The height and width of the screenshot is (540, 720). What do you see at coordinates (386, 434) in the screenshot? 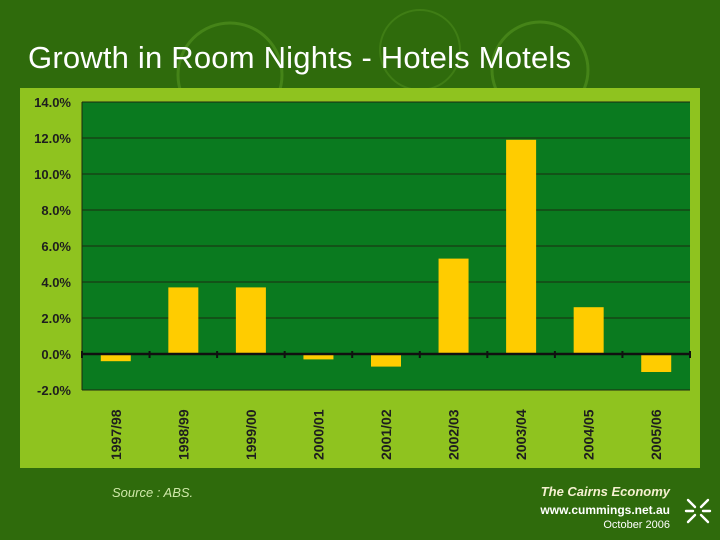
I see `x-tick-label: 2001/02` at bounding box center [386, 434].